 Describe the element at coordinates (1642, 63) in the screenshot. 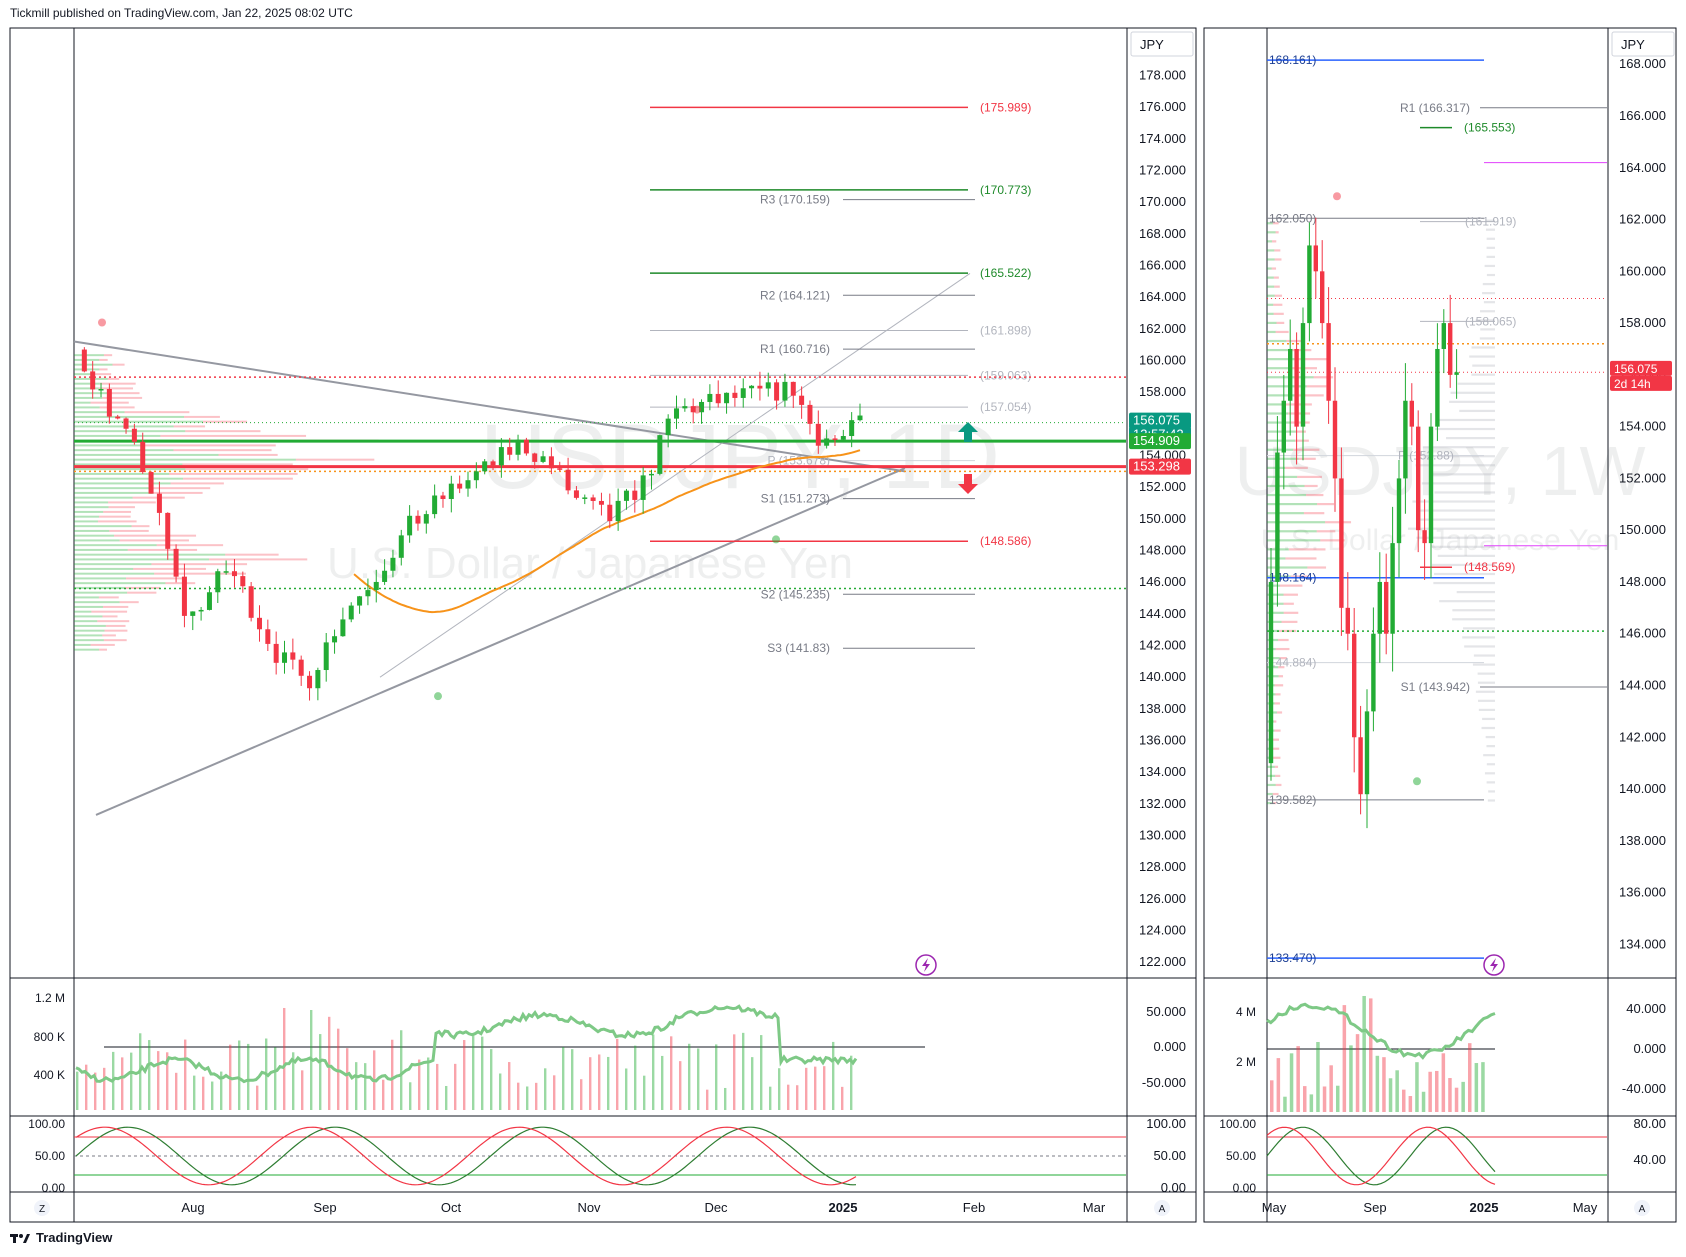

I see `y-tick-label: 168.000` at that location.